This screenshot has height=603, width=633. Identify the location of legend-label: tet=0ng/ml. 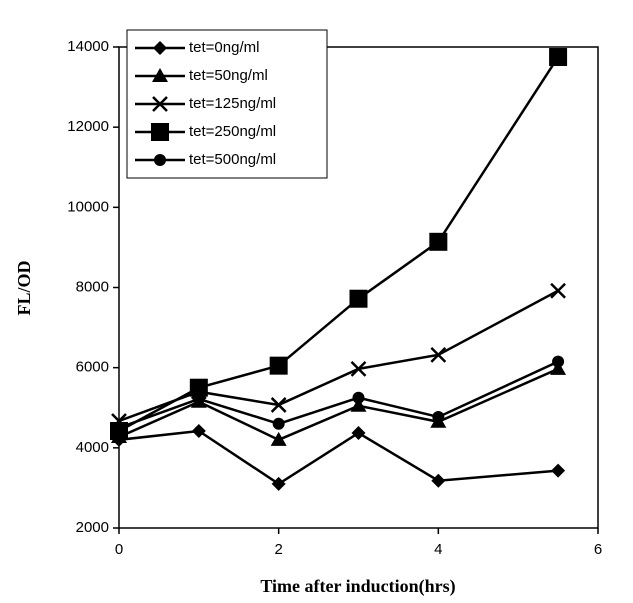
(224, 47).